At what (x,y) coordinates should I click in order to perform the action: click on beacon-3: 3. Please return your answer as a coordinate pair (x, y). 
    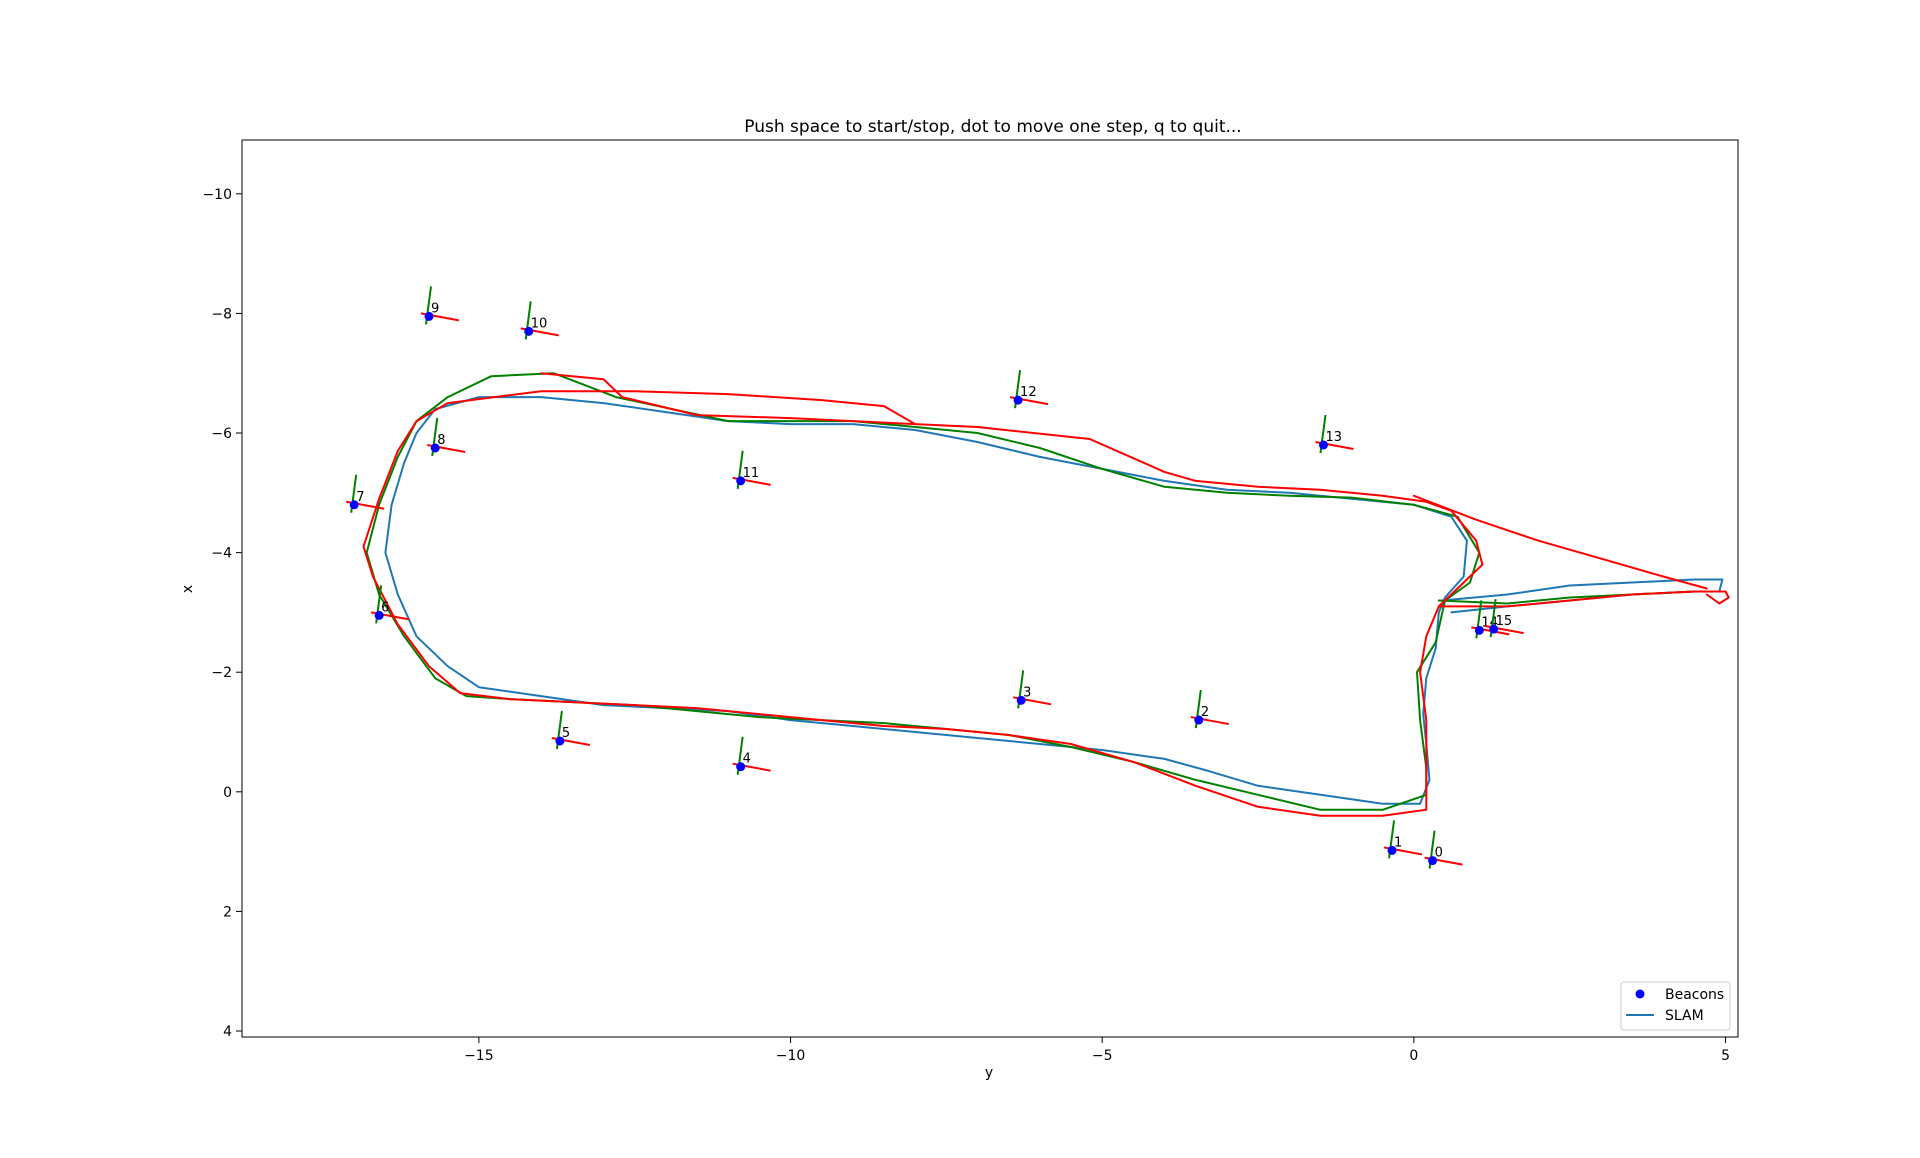
    Looking at the image, I should click on (1032, 689).